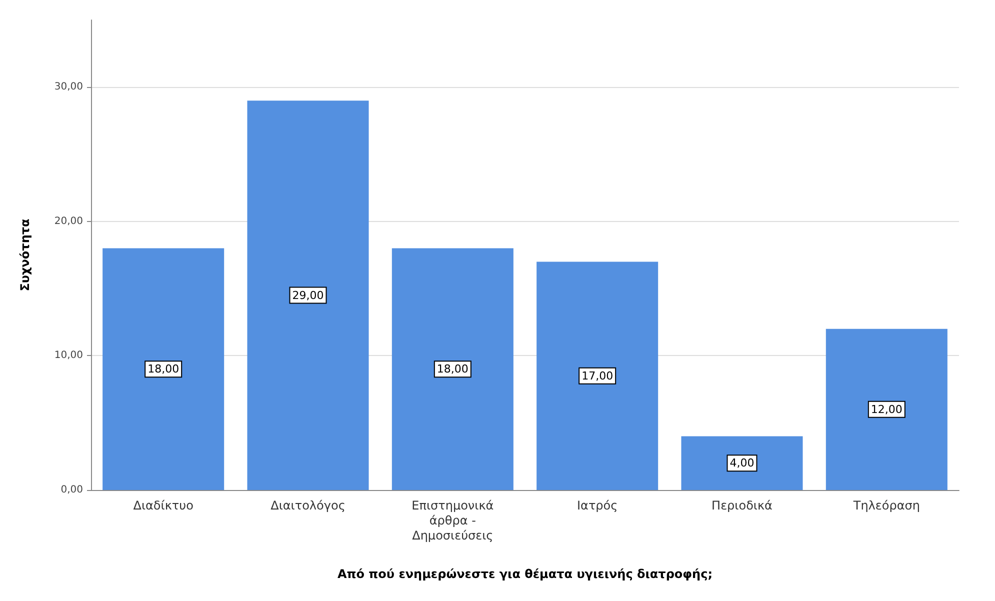 The image size is (995, 601). What do you see at coordinates (525, 574) in the screenshot?
I see `x-axis-title: Από πού ενημερώνεστε για θέματα υγιεινής διατροφής;` at bounding box center [525, 574].